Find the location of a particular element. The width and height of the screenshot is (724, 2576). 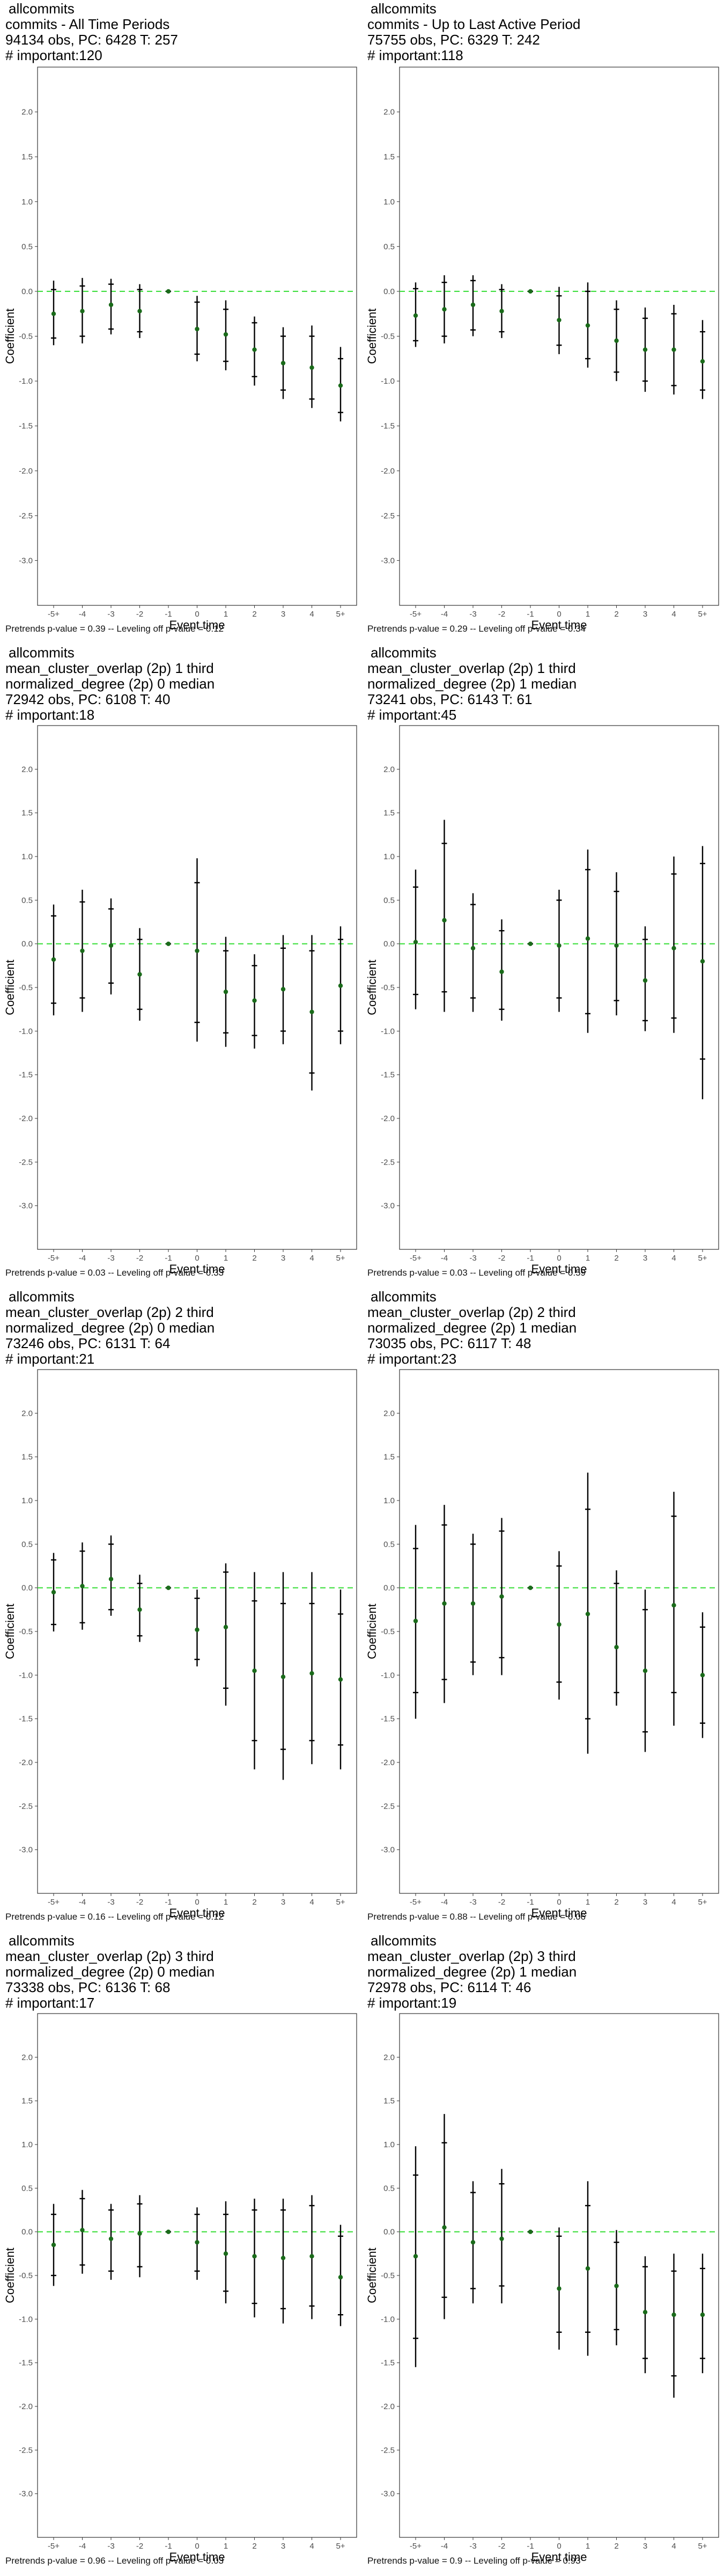

chart-title-line: # important:118 is located at coordinates (415, 55).